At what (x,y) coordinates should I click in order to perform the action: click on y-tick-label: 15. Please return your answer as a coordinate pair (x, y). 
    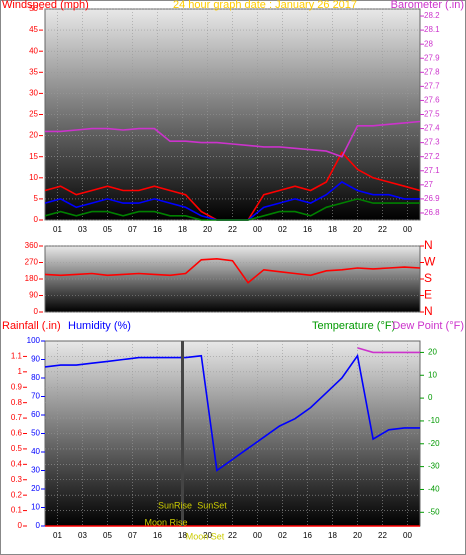
    Looking at the image, I should click on (33, 156).